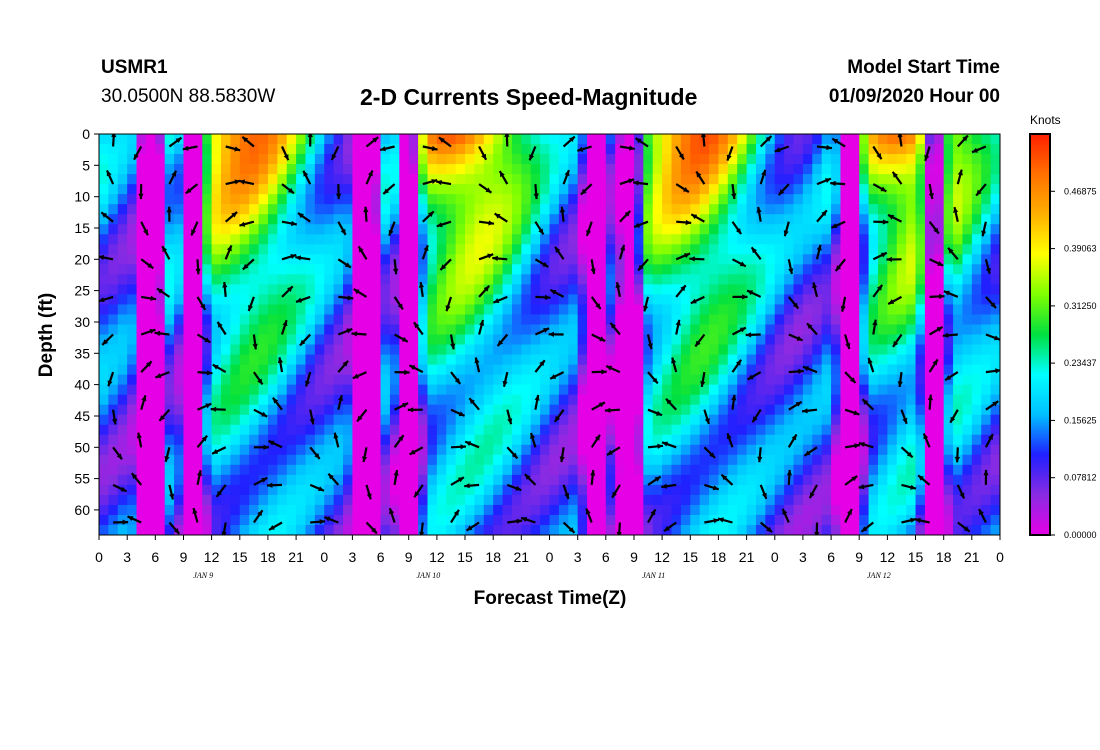  What do you see at coordinates (529, 97) in the screenshot?
I see `chart-title: 2-D Currents Speed-Magnitude` at bounding box center [529, 97].